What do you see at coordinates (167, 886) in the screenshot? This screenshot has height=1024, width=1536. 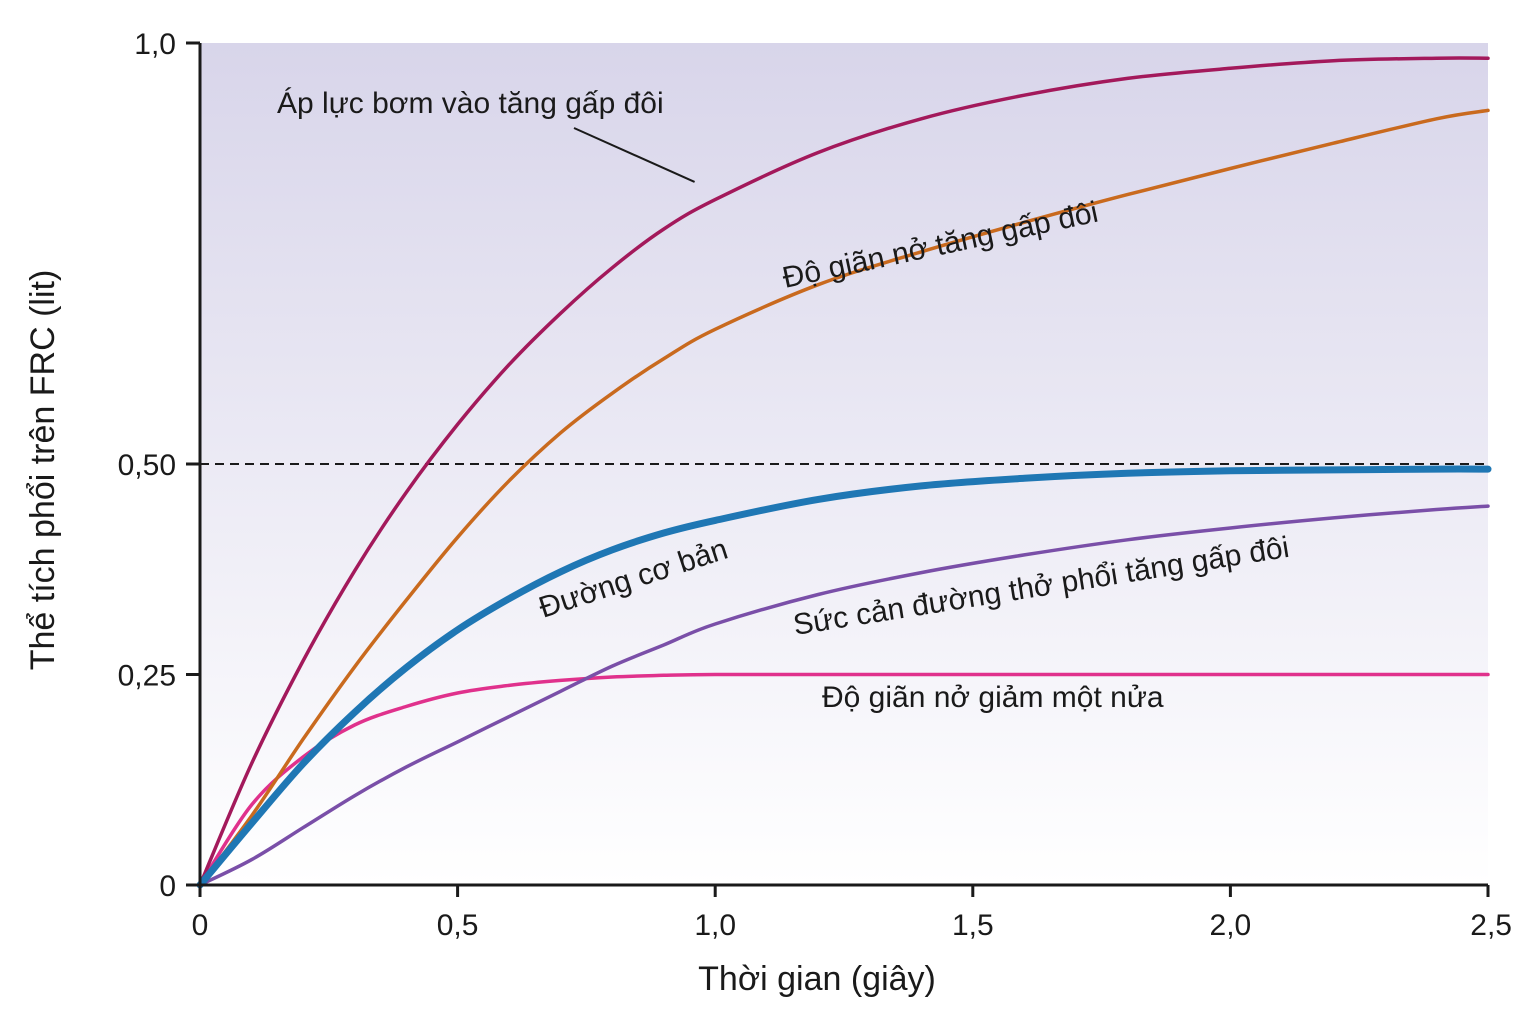 I see `y-tick-label: 0` at bounding box center [167, 886].